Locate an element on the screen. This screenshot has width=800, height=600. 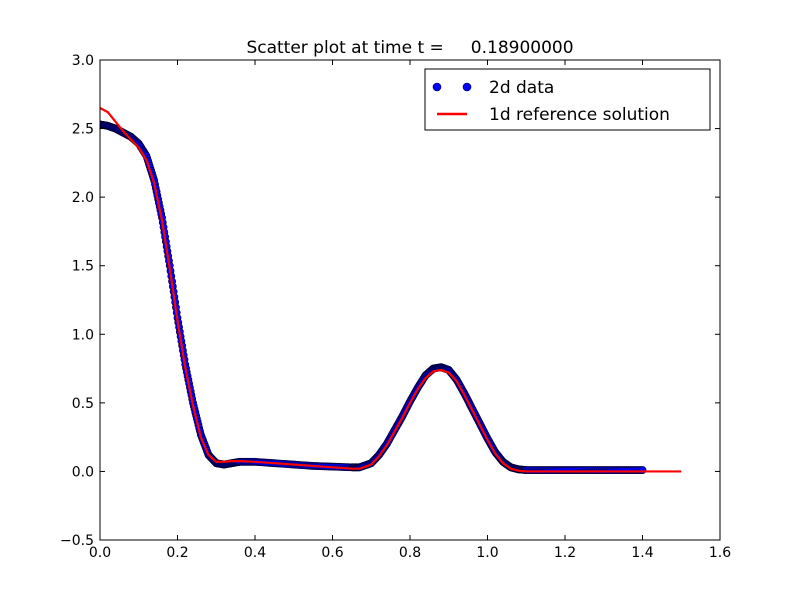
y-tick-label: 0.5 is located at coordinates (83, 404).